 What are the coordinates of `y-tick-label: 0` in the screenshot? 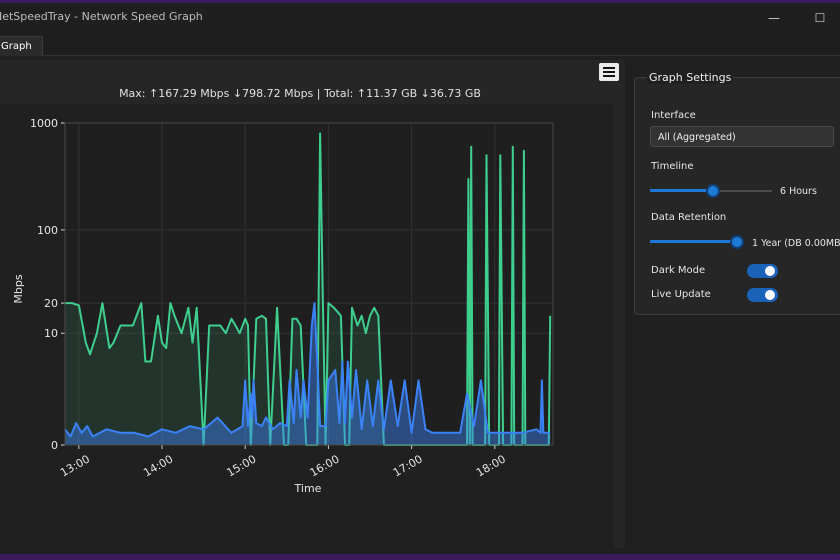 It's located at (54, 445).